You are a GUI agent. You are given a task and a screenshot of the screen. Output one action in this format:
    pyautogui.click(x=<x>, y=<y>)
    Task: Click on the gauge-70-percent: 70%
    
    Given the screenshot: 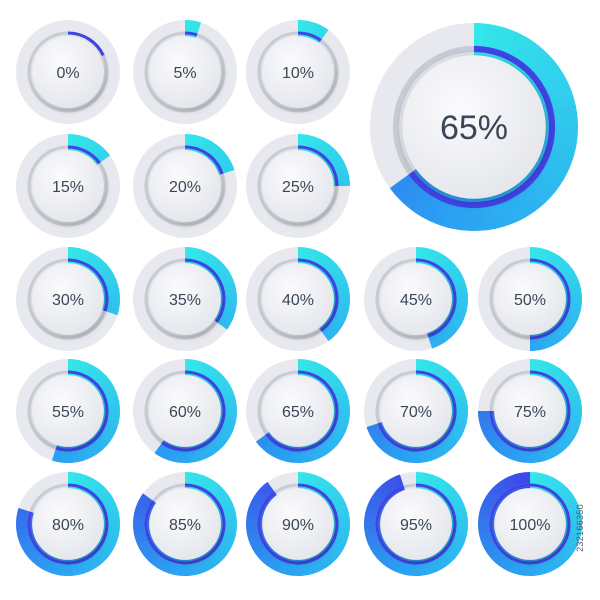 What is the action you would take?
    pyautogui.click(x=416, y=411)
    